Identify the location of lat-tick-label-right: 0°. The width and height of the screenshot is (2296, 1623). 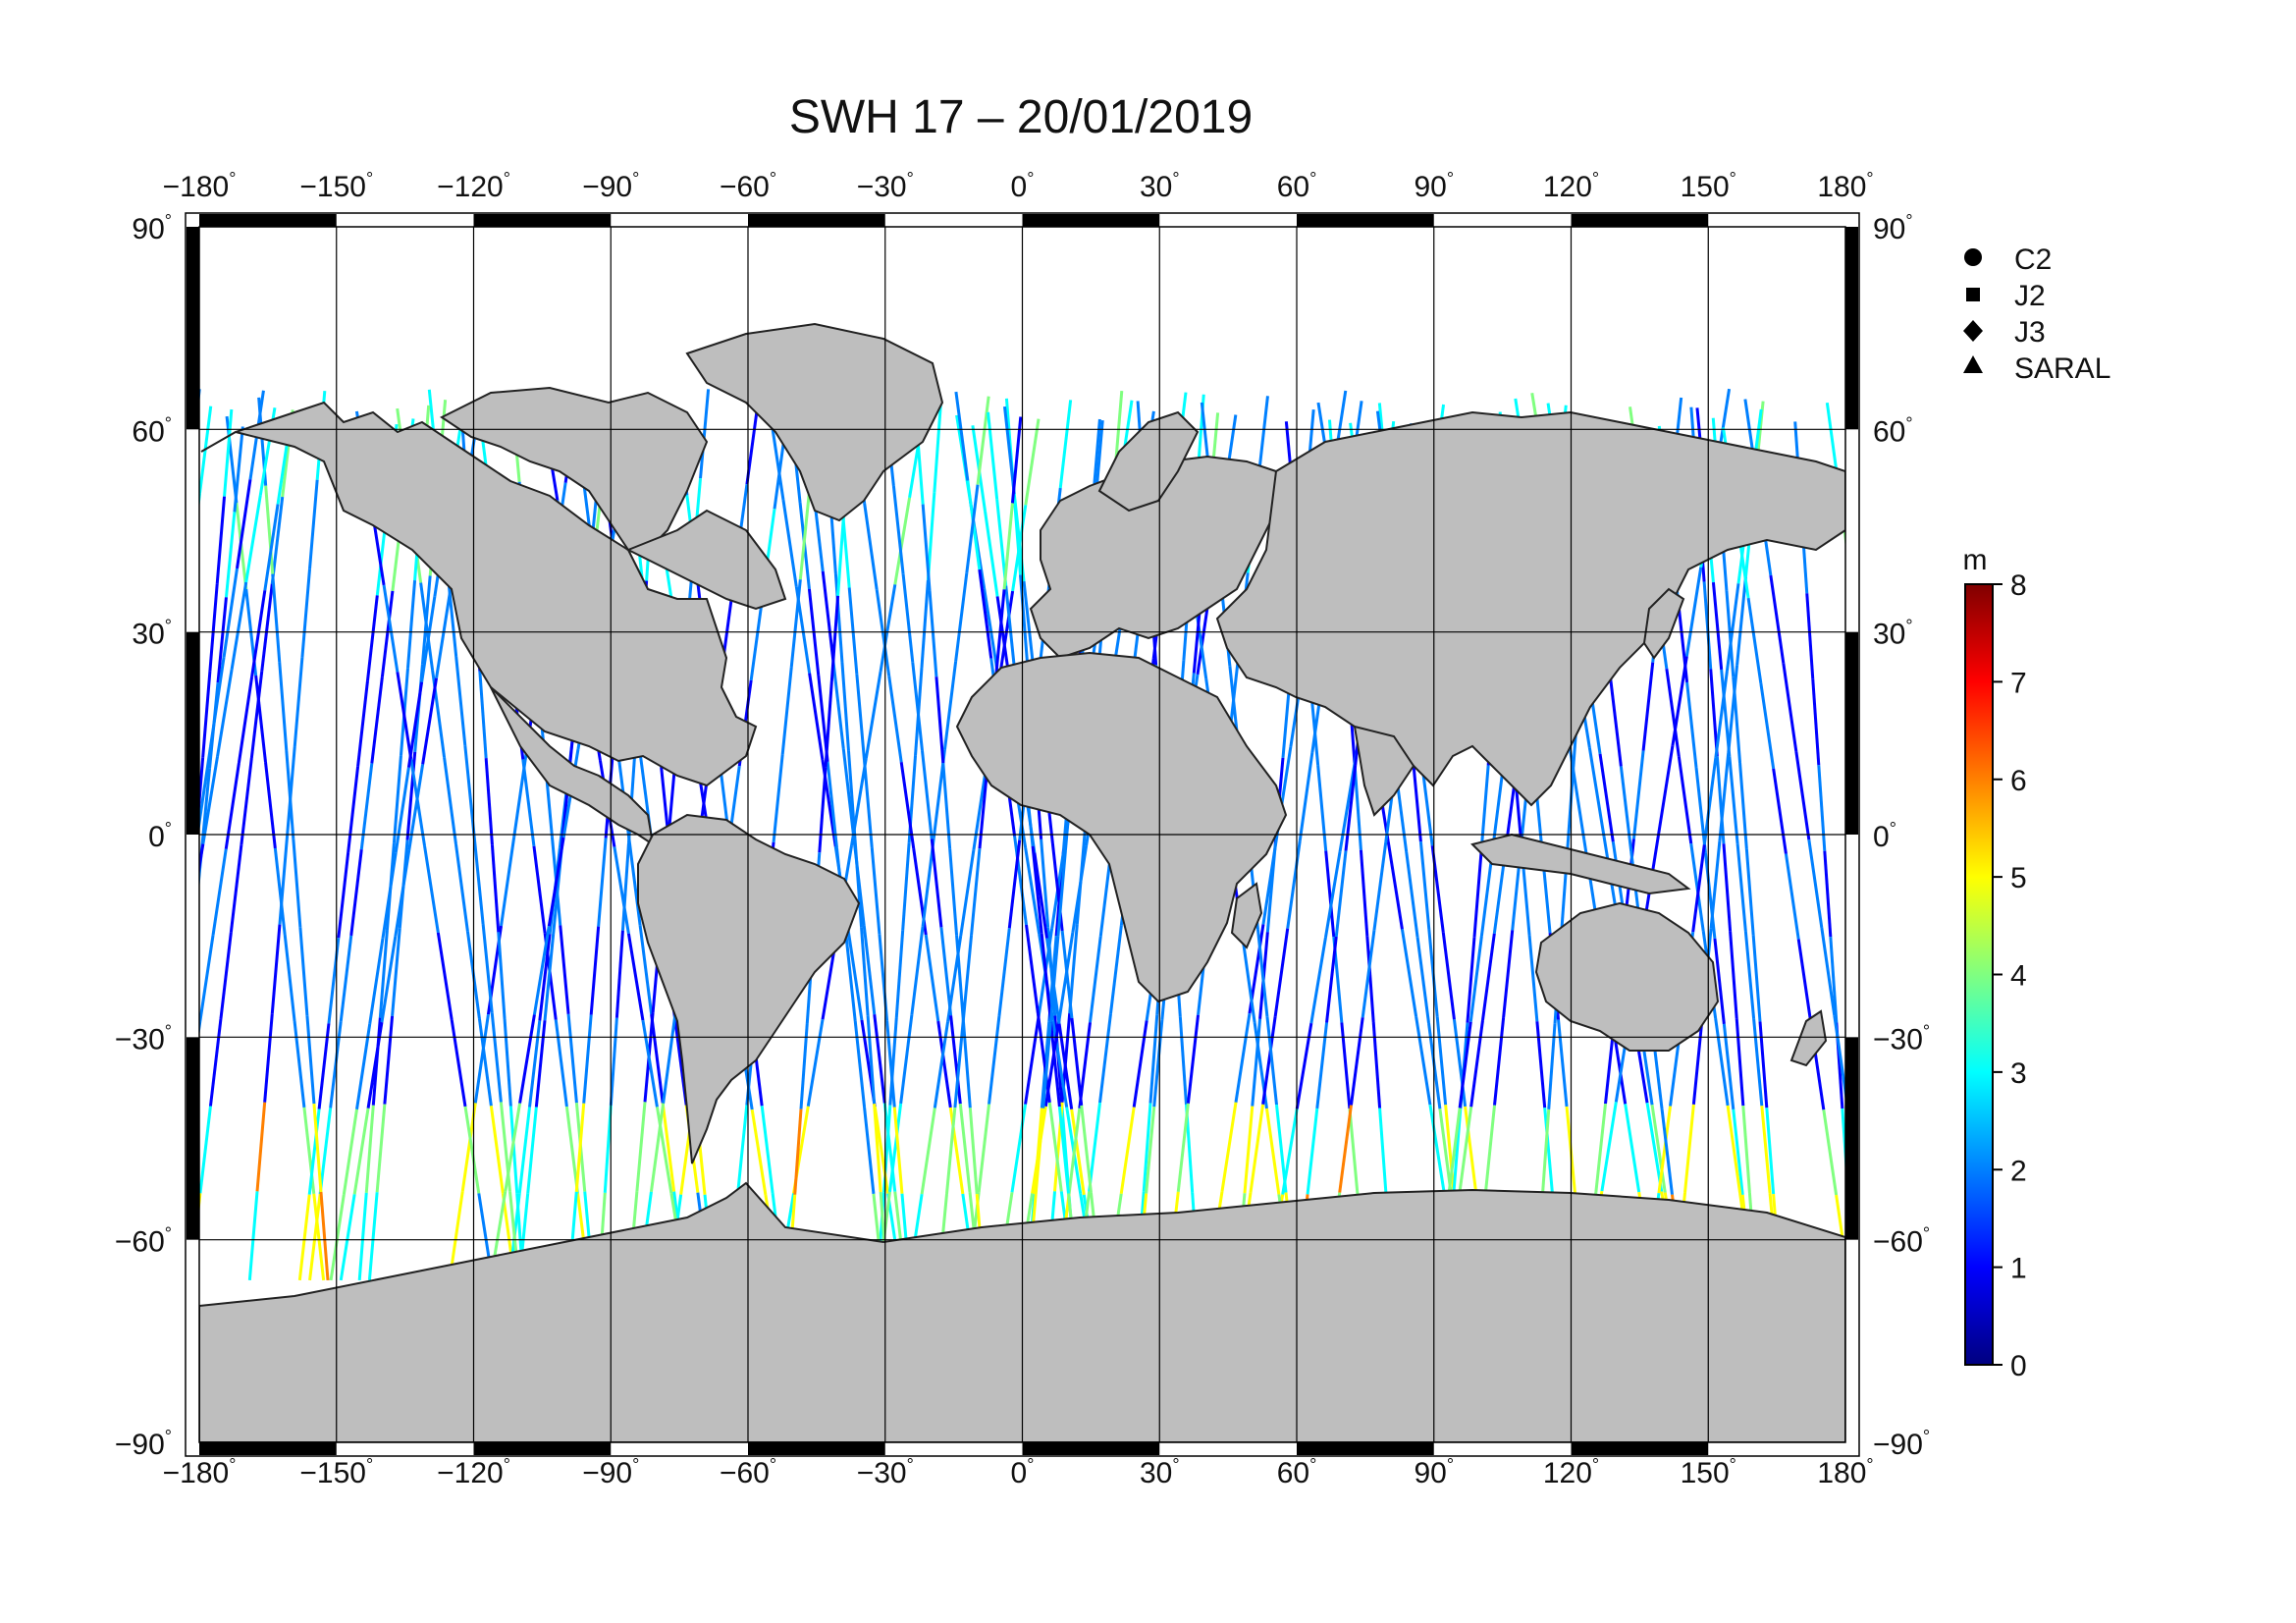
(1884, 836).